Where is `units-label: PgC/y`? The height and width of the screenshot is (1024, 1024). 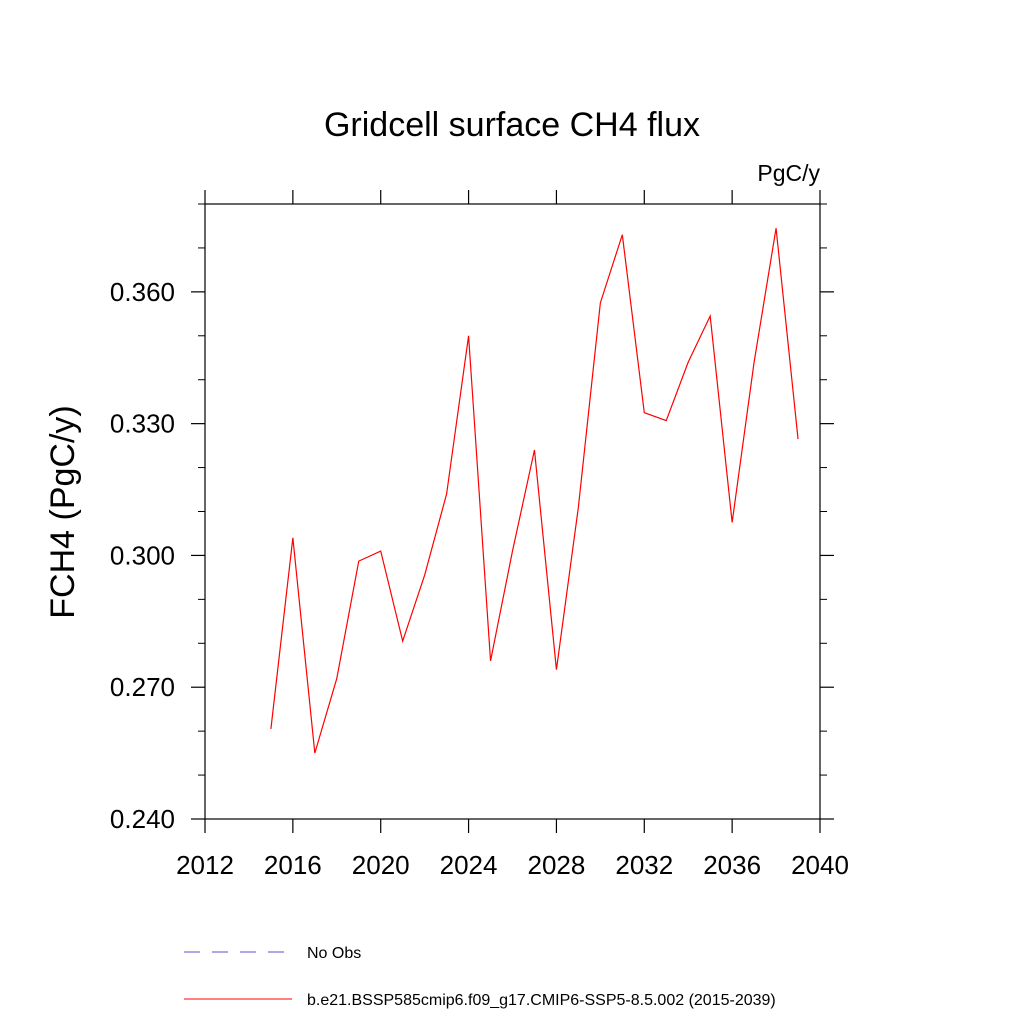
units-label: PgC/y is located at coordinates (788, 173).